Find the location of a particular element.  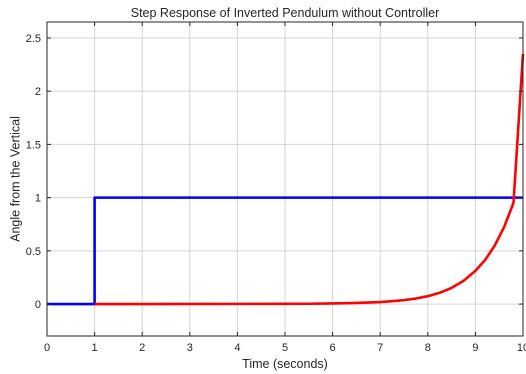

x-tick-label: 4 is located at coordinates (237, 348).